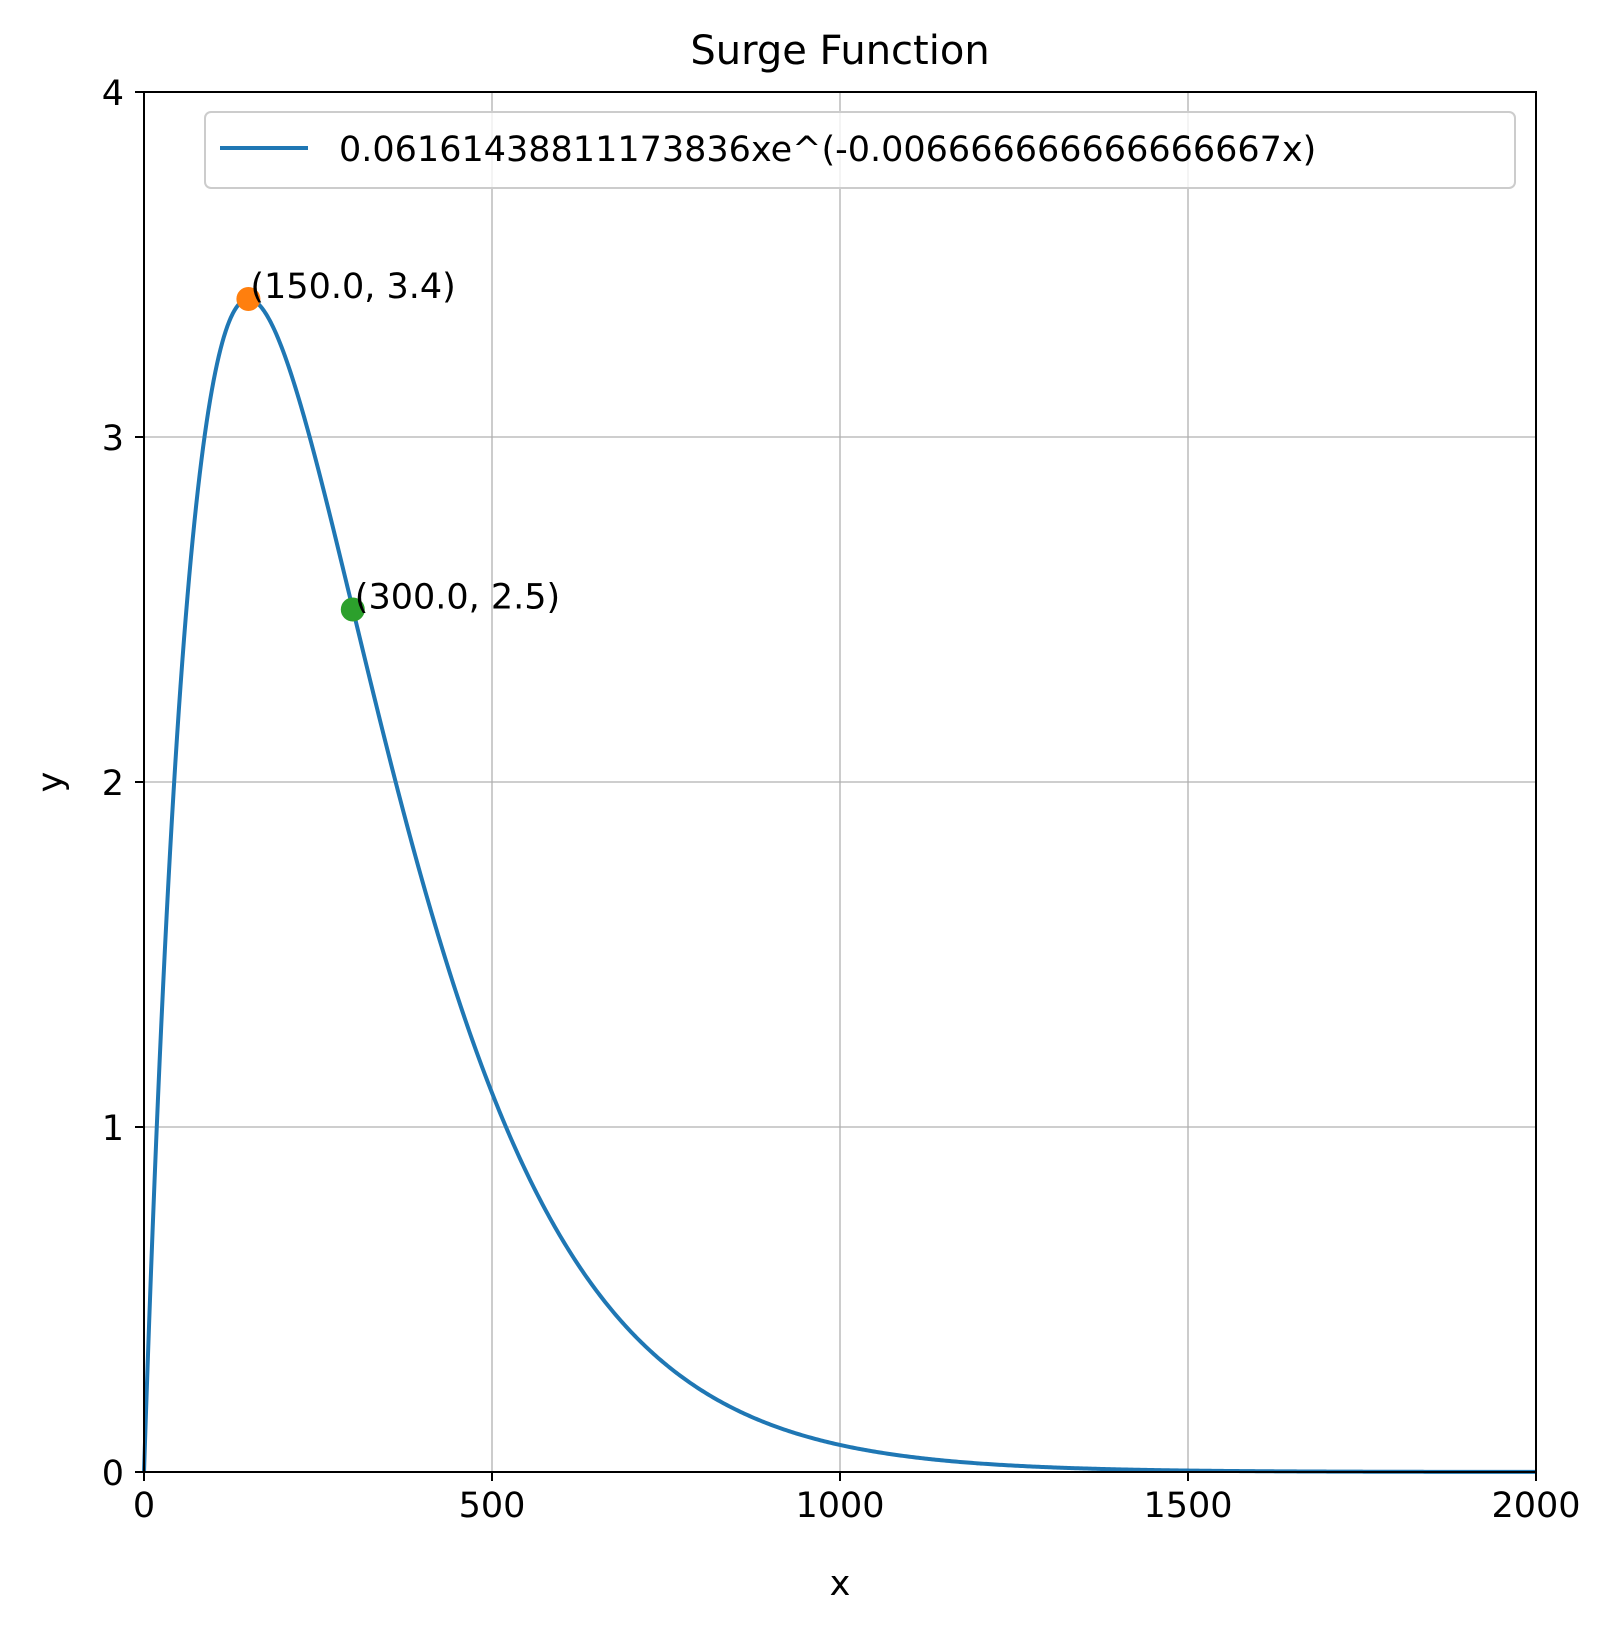 The image size is (1622, 1638). I want to click on y-axis-label: y, so click(51, 782).